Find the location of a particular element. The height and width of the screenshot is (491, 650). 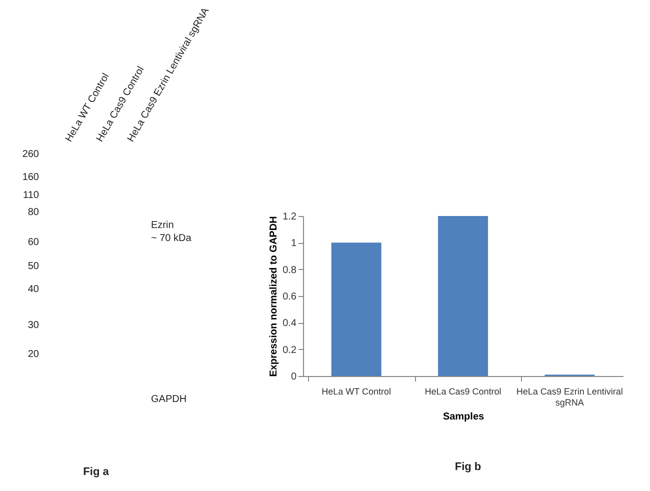

text: 50 is located at coordinates (34, 266).